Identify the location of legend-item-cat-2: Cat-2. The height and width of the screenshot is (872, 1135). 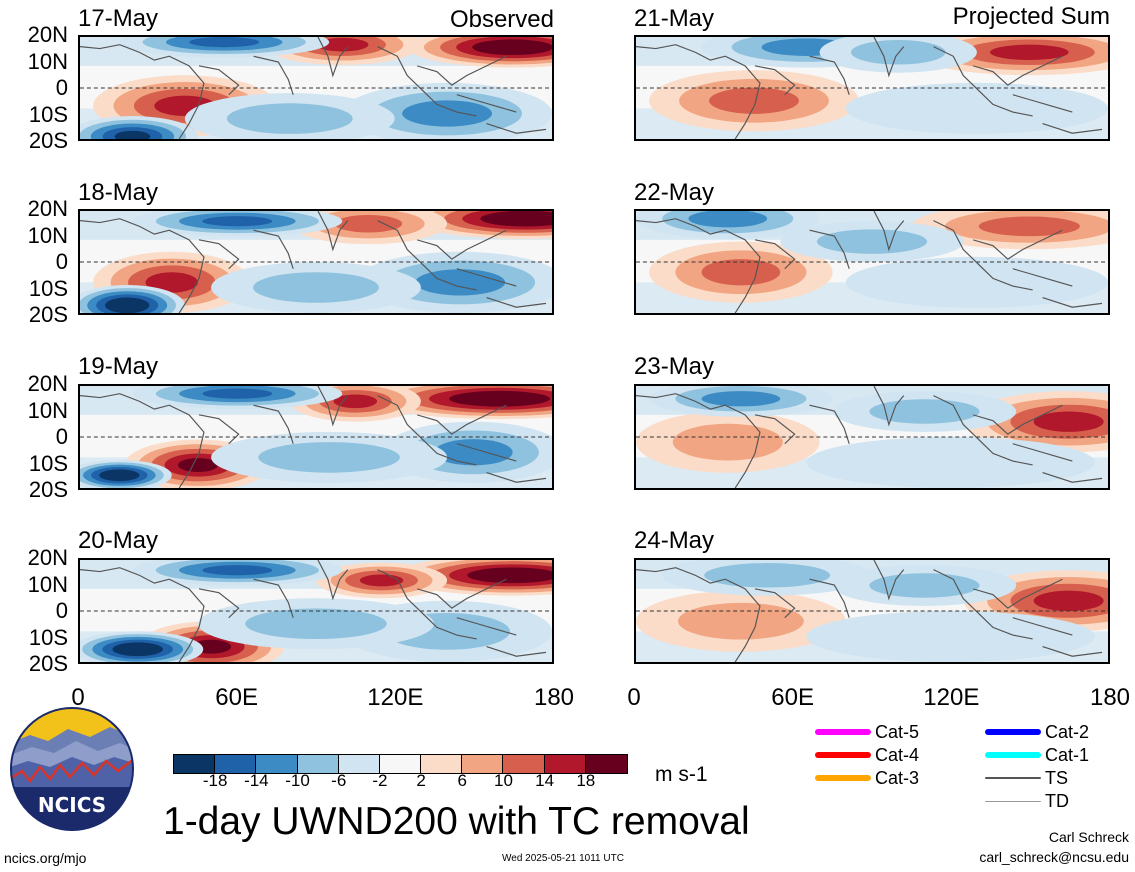
(1050, 732).